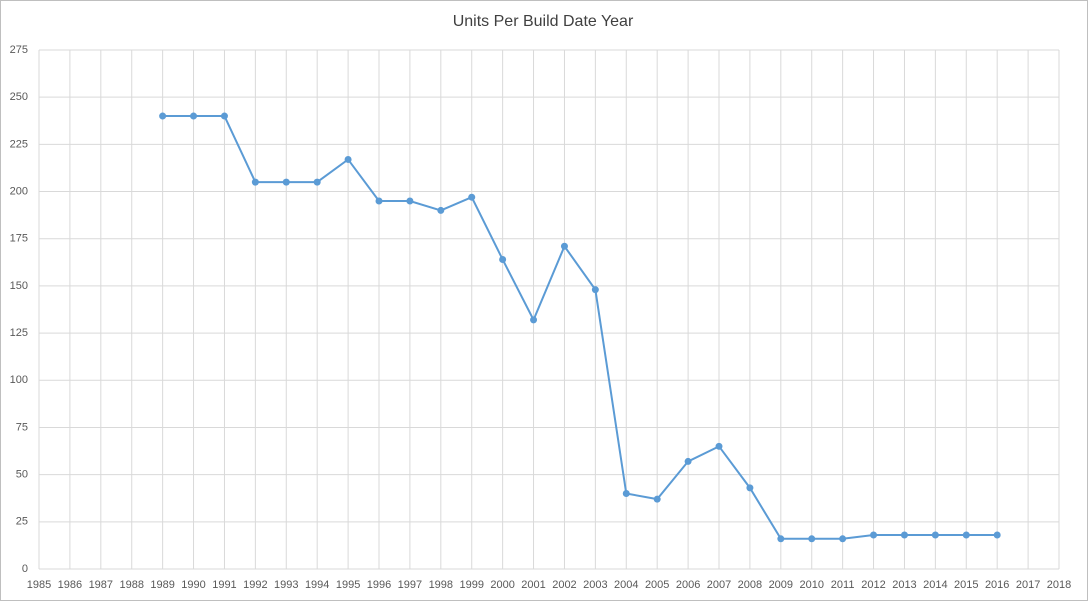 This screenshot has height=601, width=1088. I want to click on y-tick-label: 125, so click(19, 333).